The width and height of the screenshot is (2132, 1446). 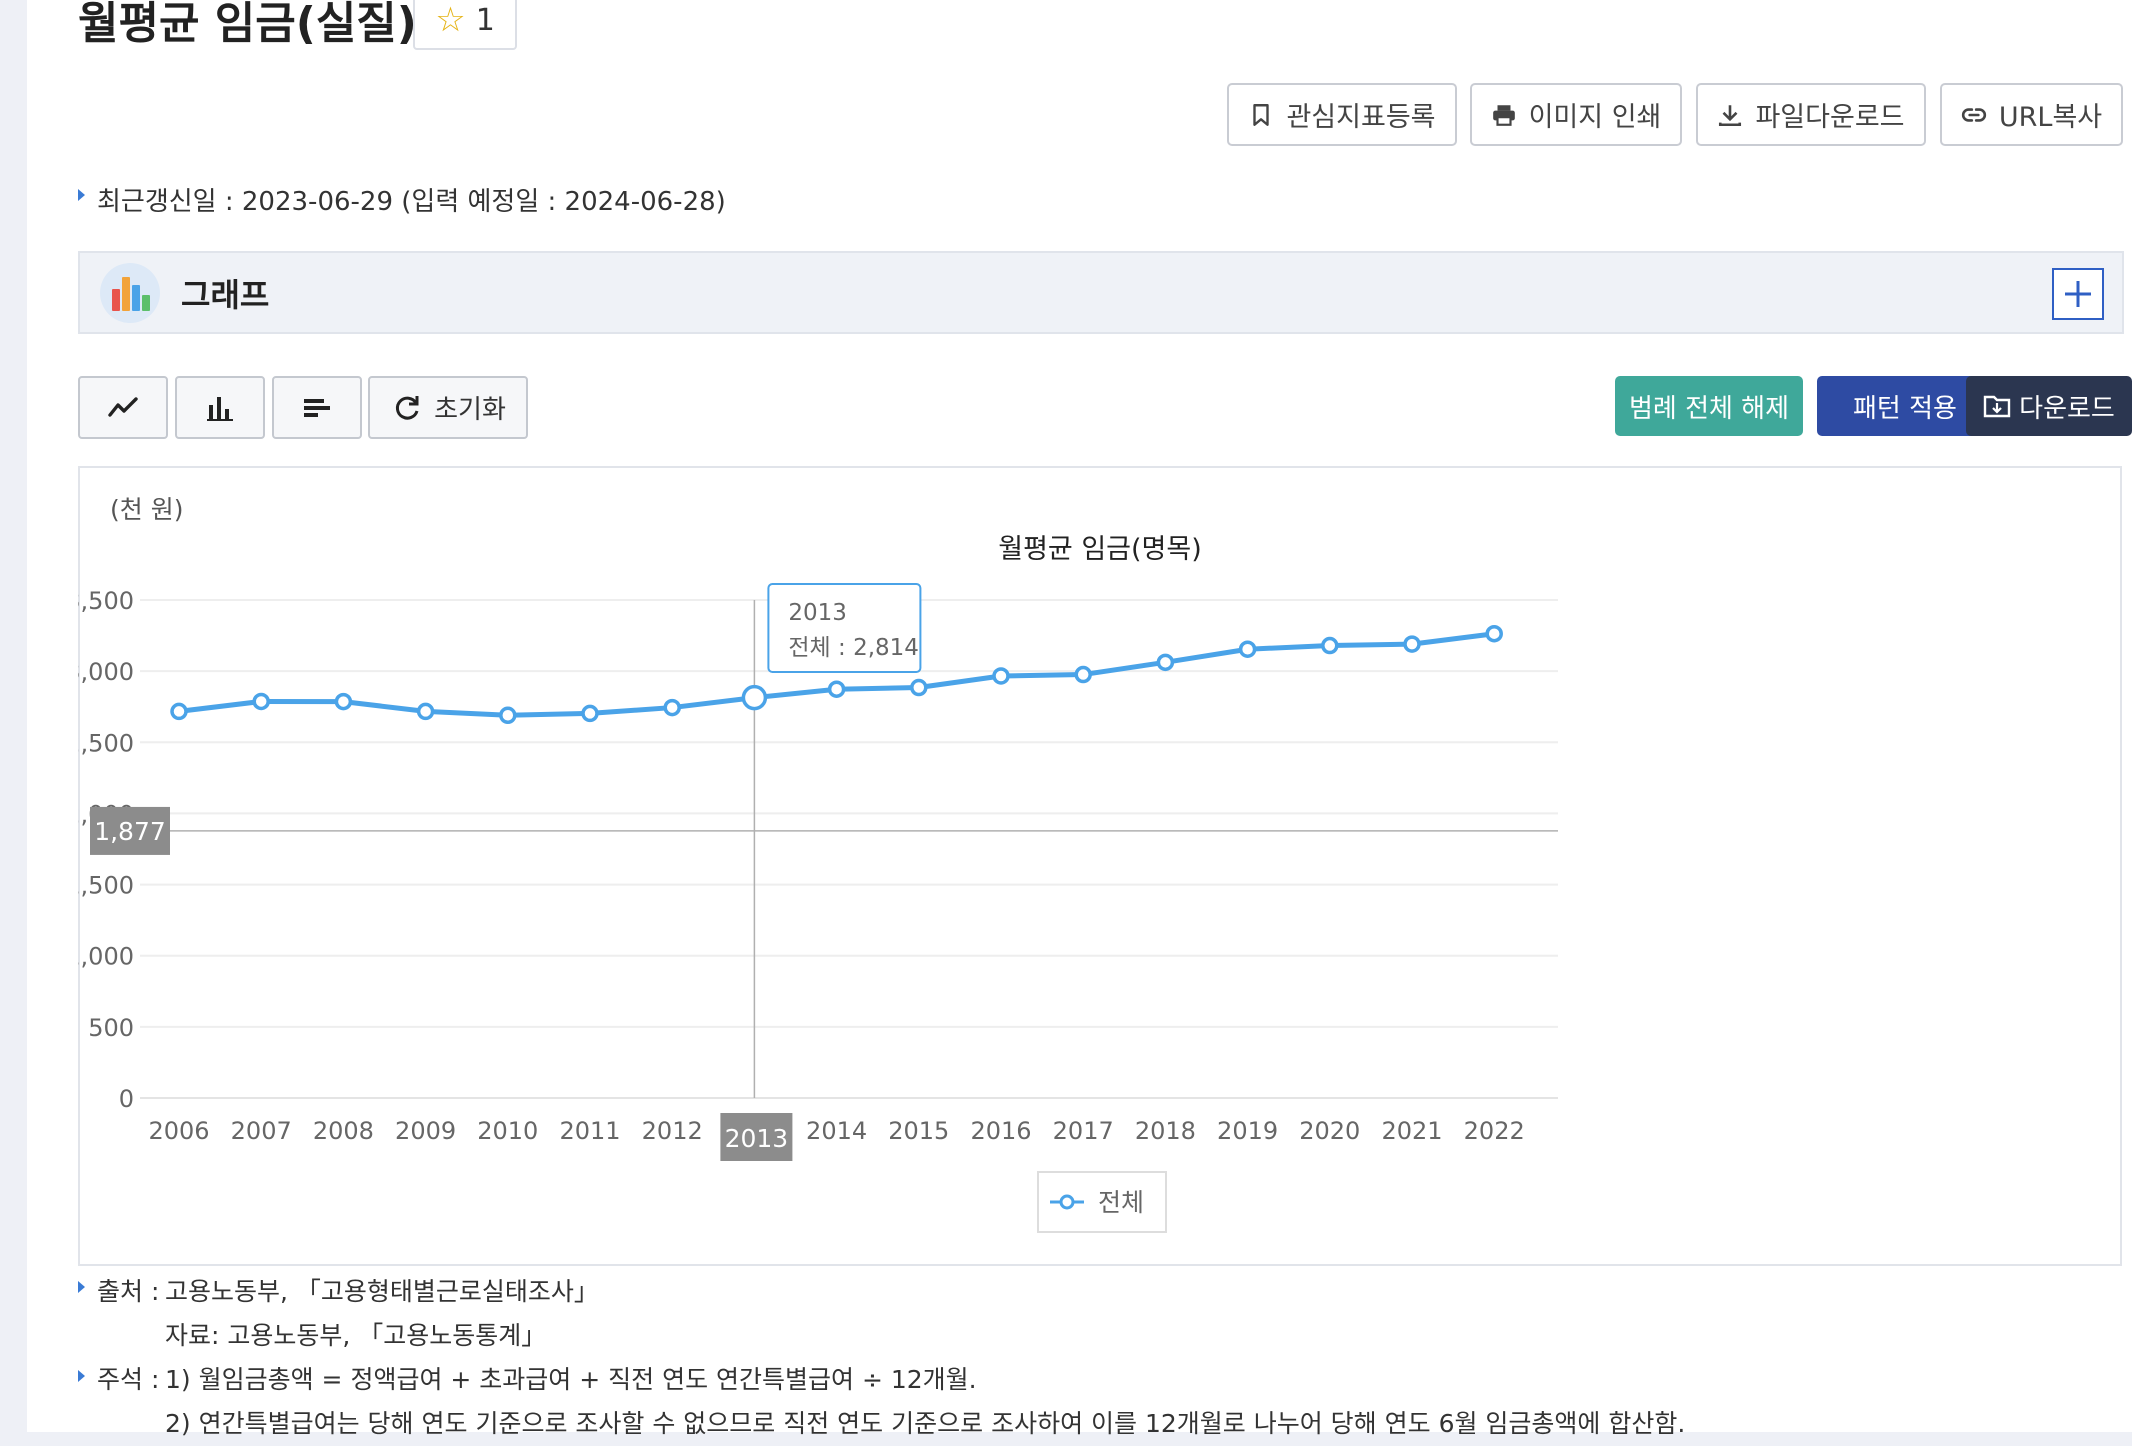 What do you see at coordinates (178, 1131) in the screenshot?
I see `x-tick-label: 2006` at bounding box center [178, 1131].